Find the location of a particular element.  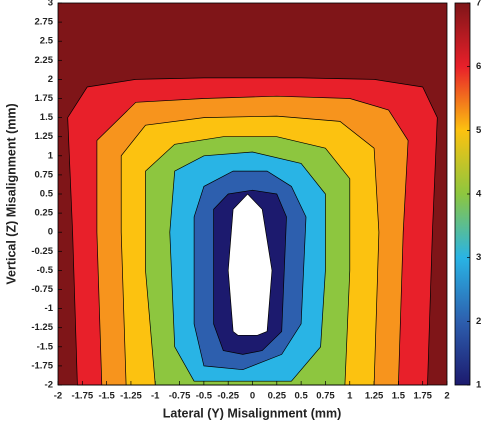

x-tick-label: -2 is located at coordinates (58, 396).